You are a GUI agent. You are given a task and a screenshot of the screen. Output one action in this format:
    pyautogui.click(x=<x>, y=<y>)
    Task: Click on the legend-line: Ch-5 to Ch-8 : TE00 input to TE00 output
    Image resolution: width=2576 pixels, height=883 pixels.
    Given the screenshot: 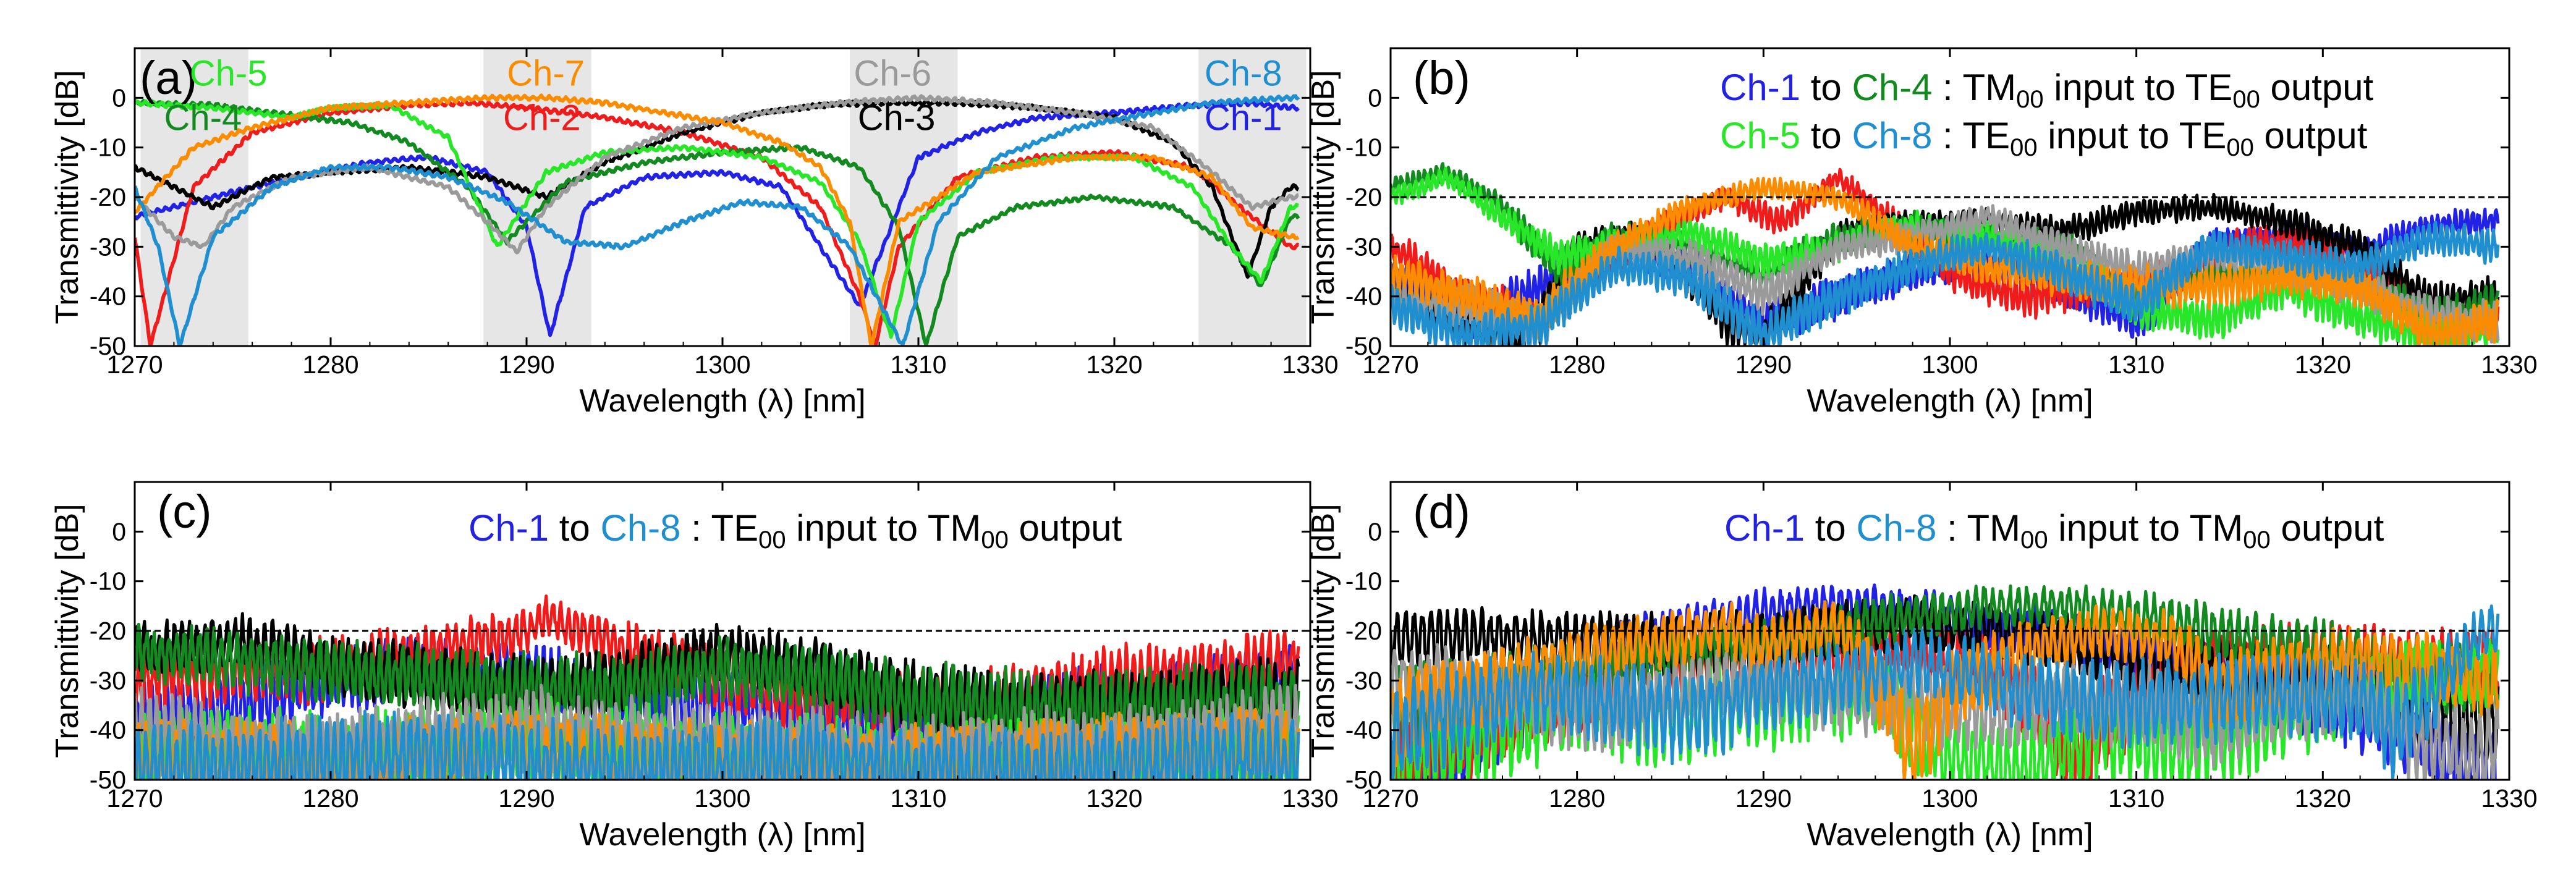 What is the action you would take?
    pyautogui.click(x=2044, y=138)
    